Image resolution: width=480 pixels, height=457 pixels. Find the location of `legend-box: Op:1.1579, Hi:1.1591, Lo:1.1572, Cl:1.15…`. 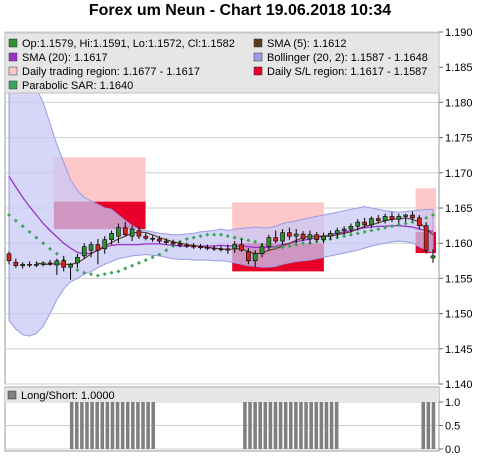

legend-box: Op:1.1579, Hi:1.1591, Lo:1.1572, Cl:1.15… is located at coordinates (222, 63).